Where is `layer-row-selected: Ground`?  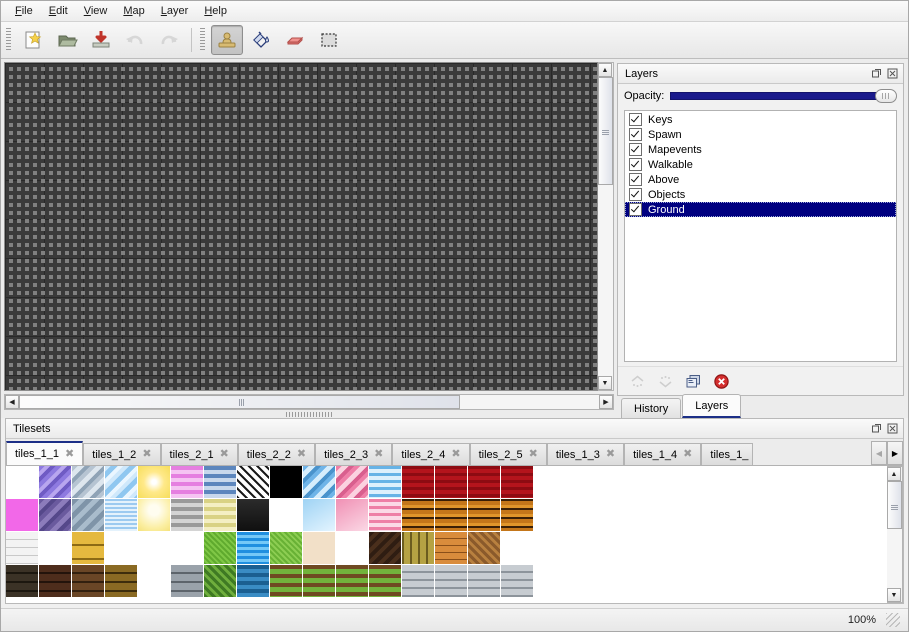 layer-row-selected: Ground is located at coordinates (760, 209).